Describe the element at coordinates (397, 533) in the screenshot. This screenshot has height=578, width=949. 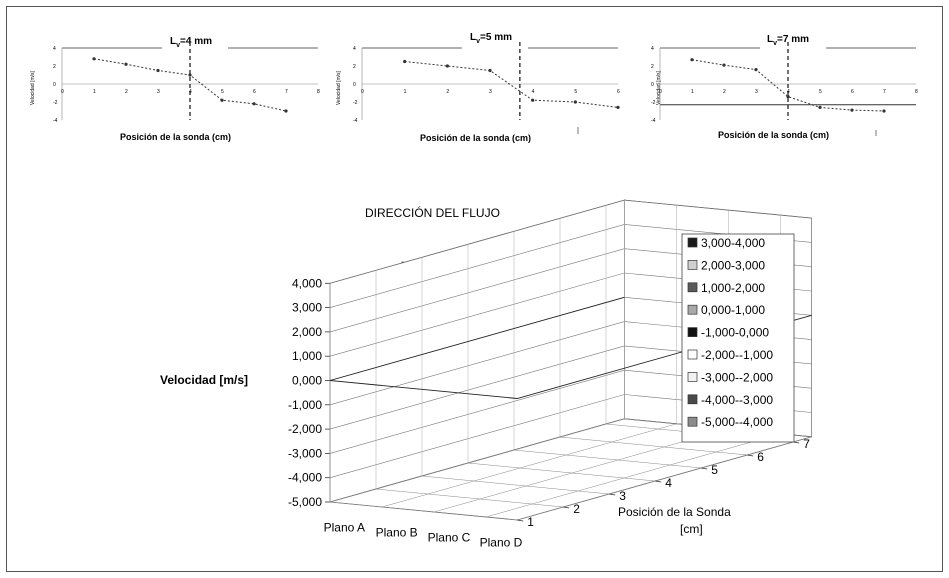
I see `plane-label: Plano B` at that location.